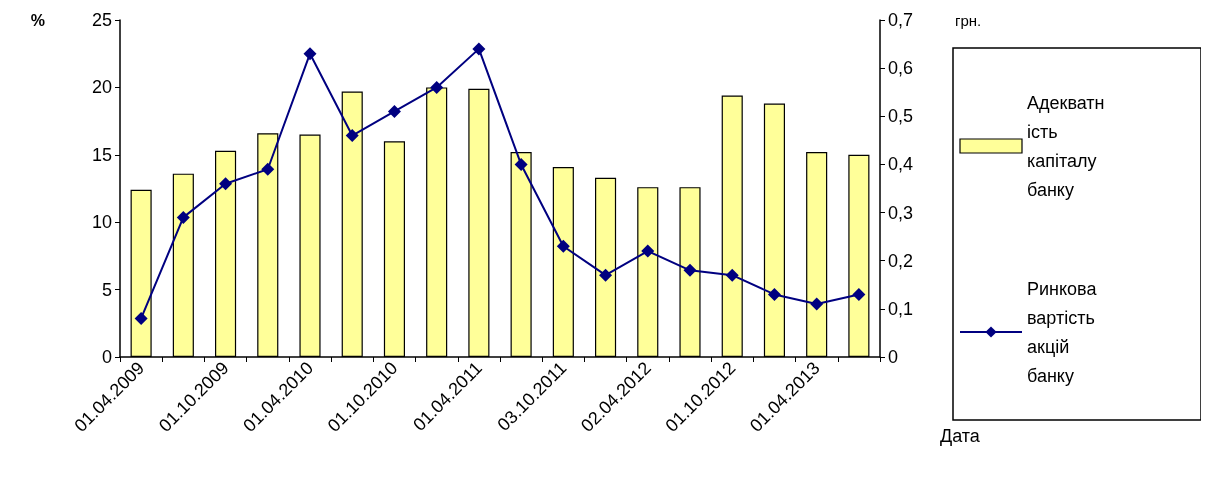 Image resolution: width=1209 pixels, height=490 pixels. Describe the element at coordinates (1066, 146) in the screenshot. I see `legend-label: Адекватність капіталу банку` at that location.